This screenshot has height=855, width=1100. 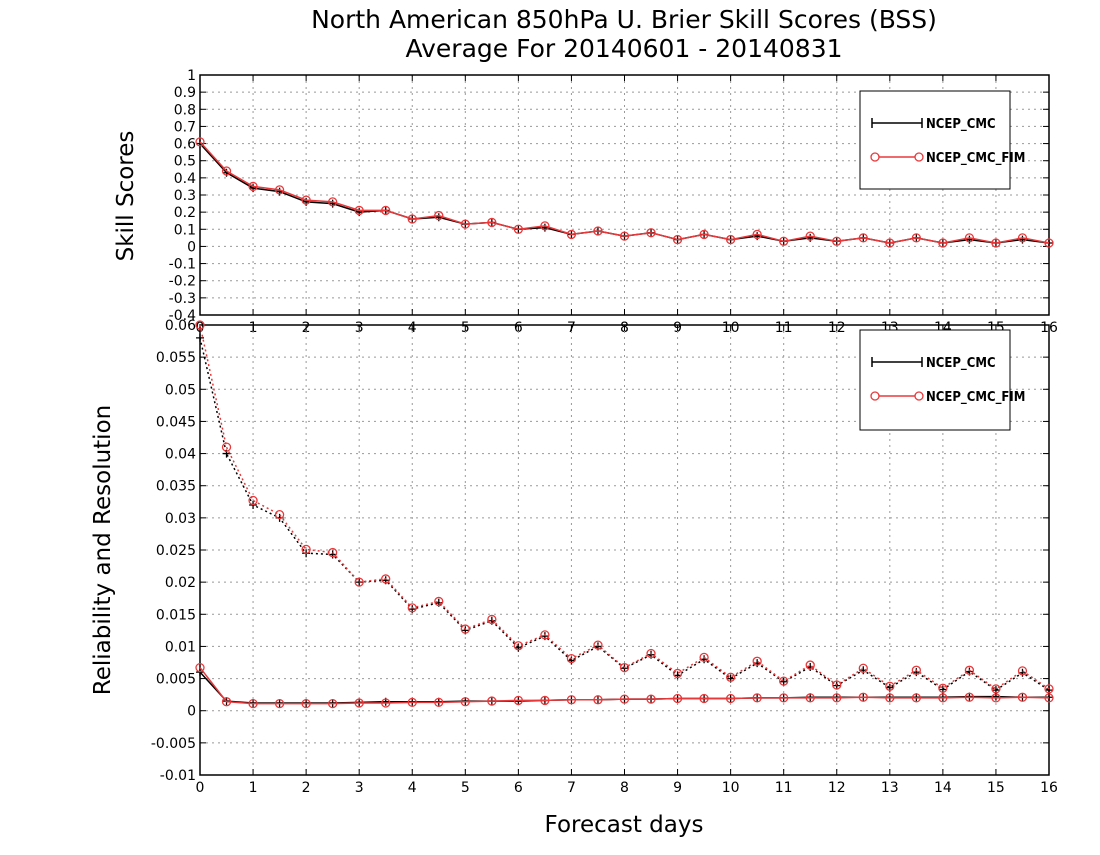 I want to click on y-tick-label: 0.045, so click(x=176, y=422).